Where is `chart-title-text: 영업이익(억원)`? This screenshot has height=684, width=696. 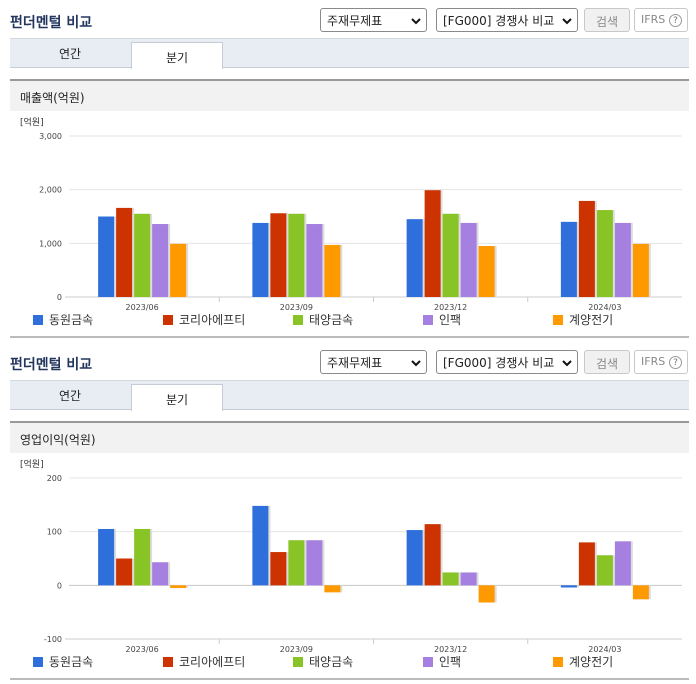 chart-title-text: 영업이익(억원) is located at coordinates (58, 440).